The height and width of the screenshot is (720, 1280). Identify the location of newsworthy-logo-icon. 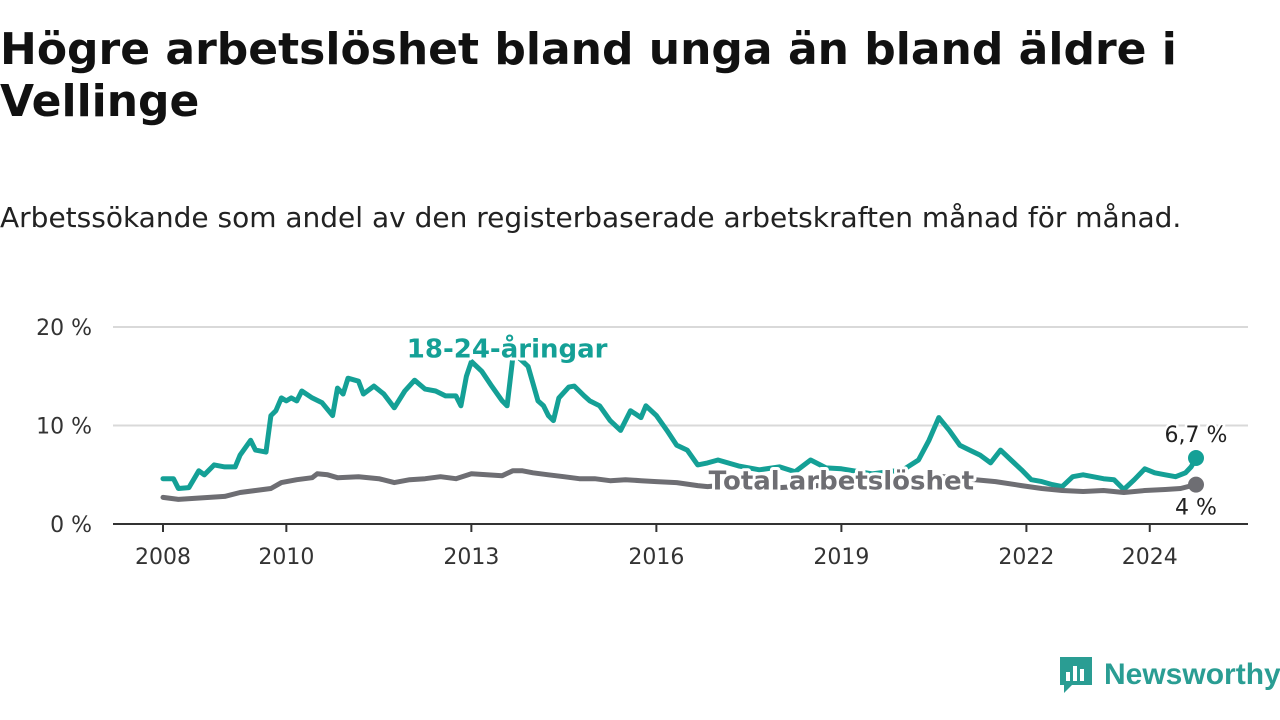
(1076, 675).